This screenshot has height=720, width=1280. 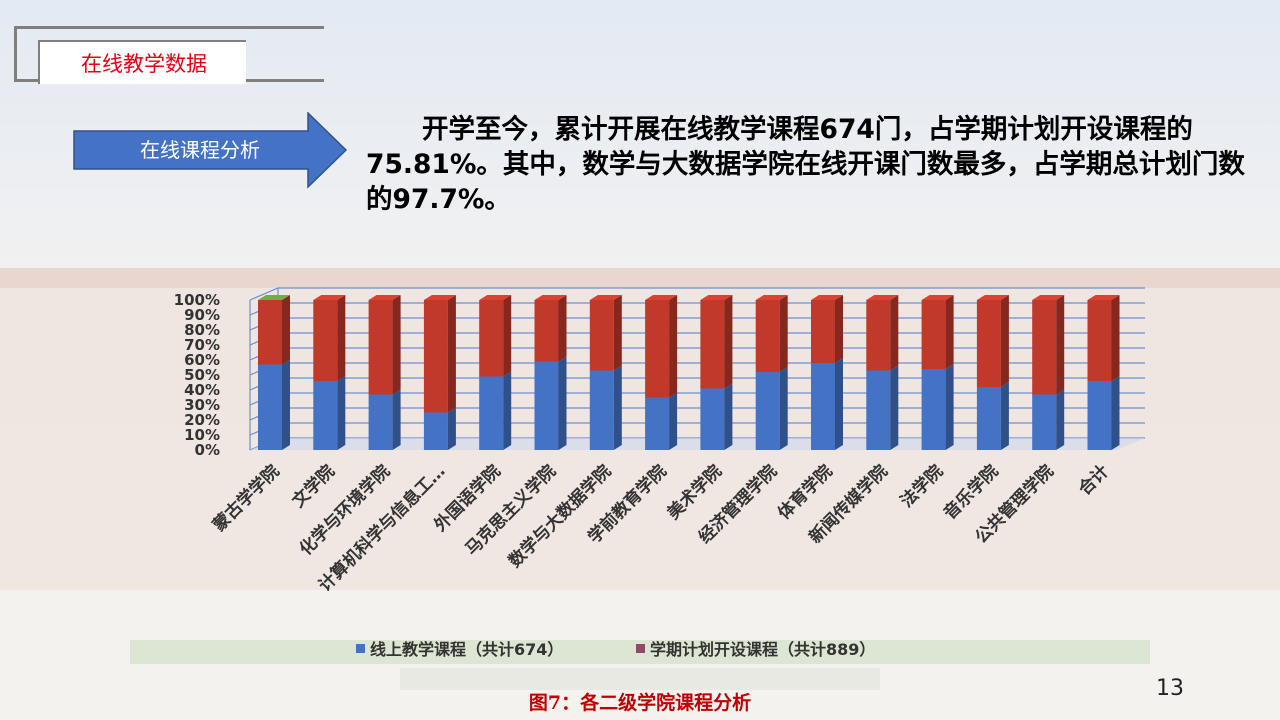 I want to click on section-arrow-shape, so click(x=210, y=150).